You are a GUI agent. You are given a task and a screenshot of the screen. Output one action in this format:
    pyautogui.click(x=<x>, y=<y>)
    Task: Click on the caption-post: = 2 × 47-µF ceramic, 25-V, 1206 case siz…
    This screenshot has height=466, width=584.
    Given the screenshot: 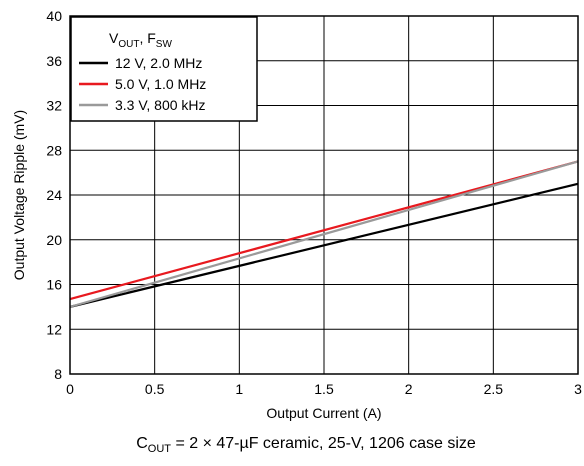 What is the action you would take?
    pyautogui.click(x=323, y=443)
    